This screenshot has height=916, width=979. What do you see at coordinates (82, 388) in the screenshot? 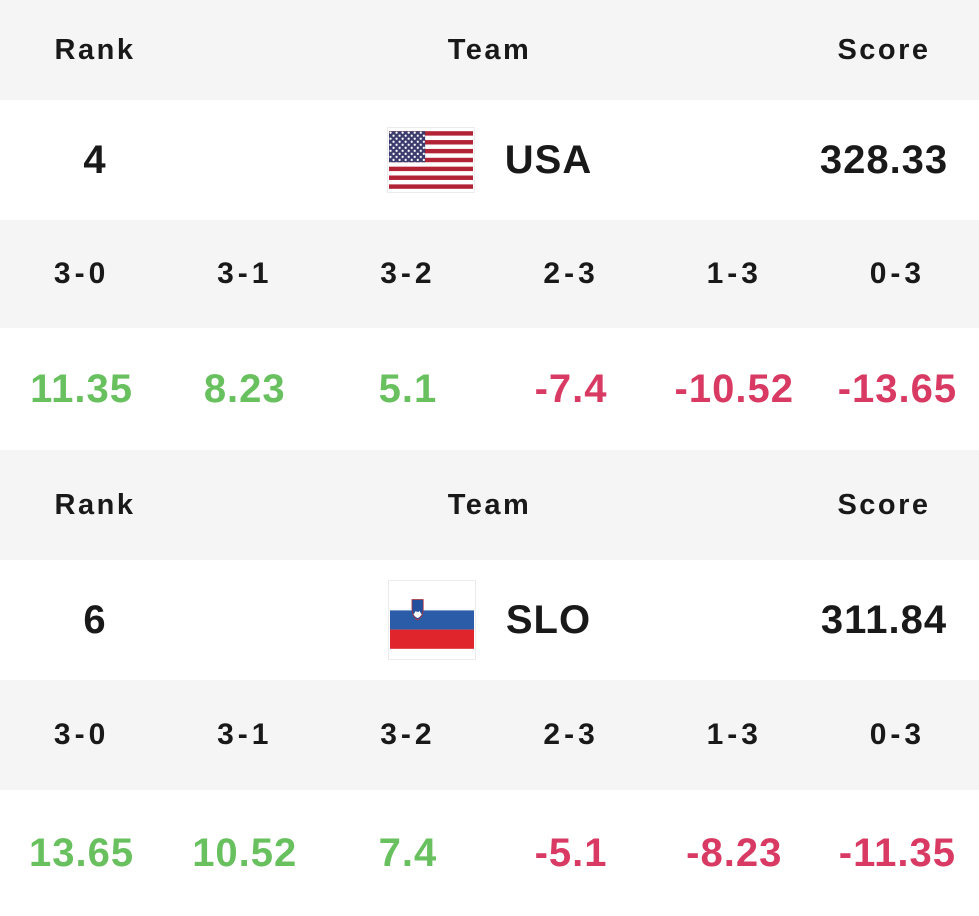
I see `rating-points-value: 11.35` at bounding box center [82, 388].